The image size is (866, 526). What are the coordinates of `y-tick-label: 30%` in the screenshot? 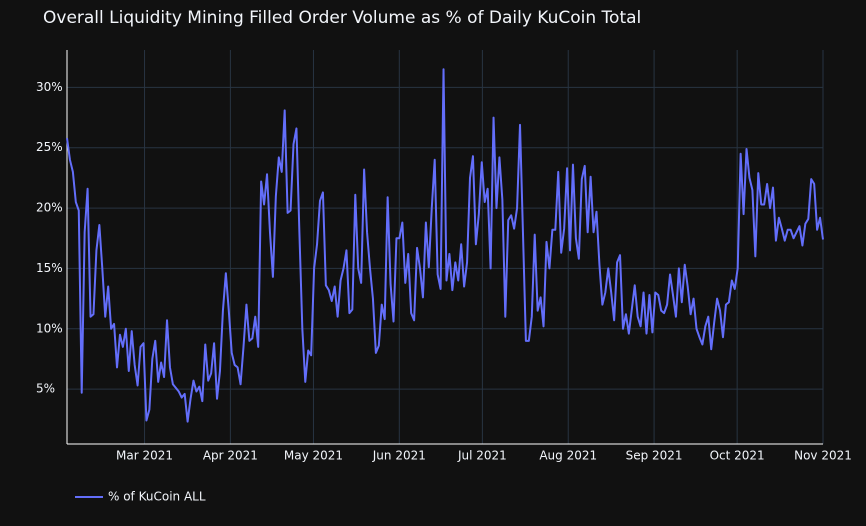 It's located at (49, 87).